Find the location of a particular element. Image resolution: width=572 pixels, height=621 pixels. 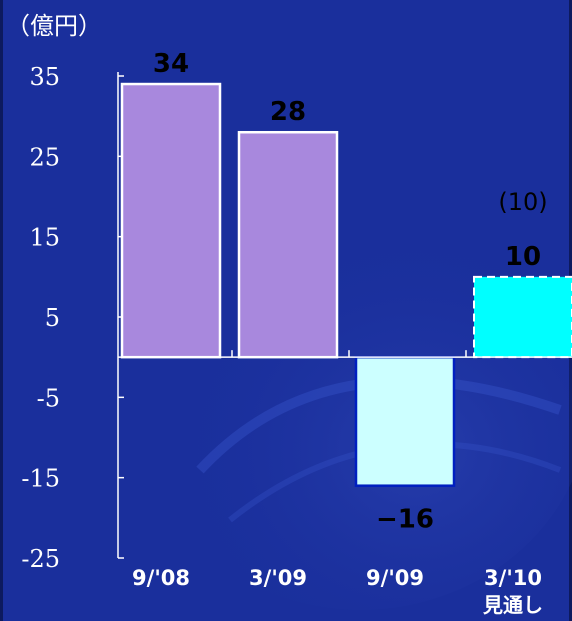

bar-value-label: 34 is located at coordinates (171, 64).